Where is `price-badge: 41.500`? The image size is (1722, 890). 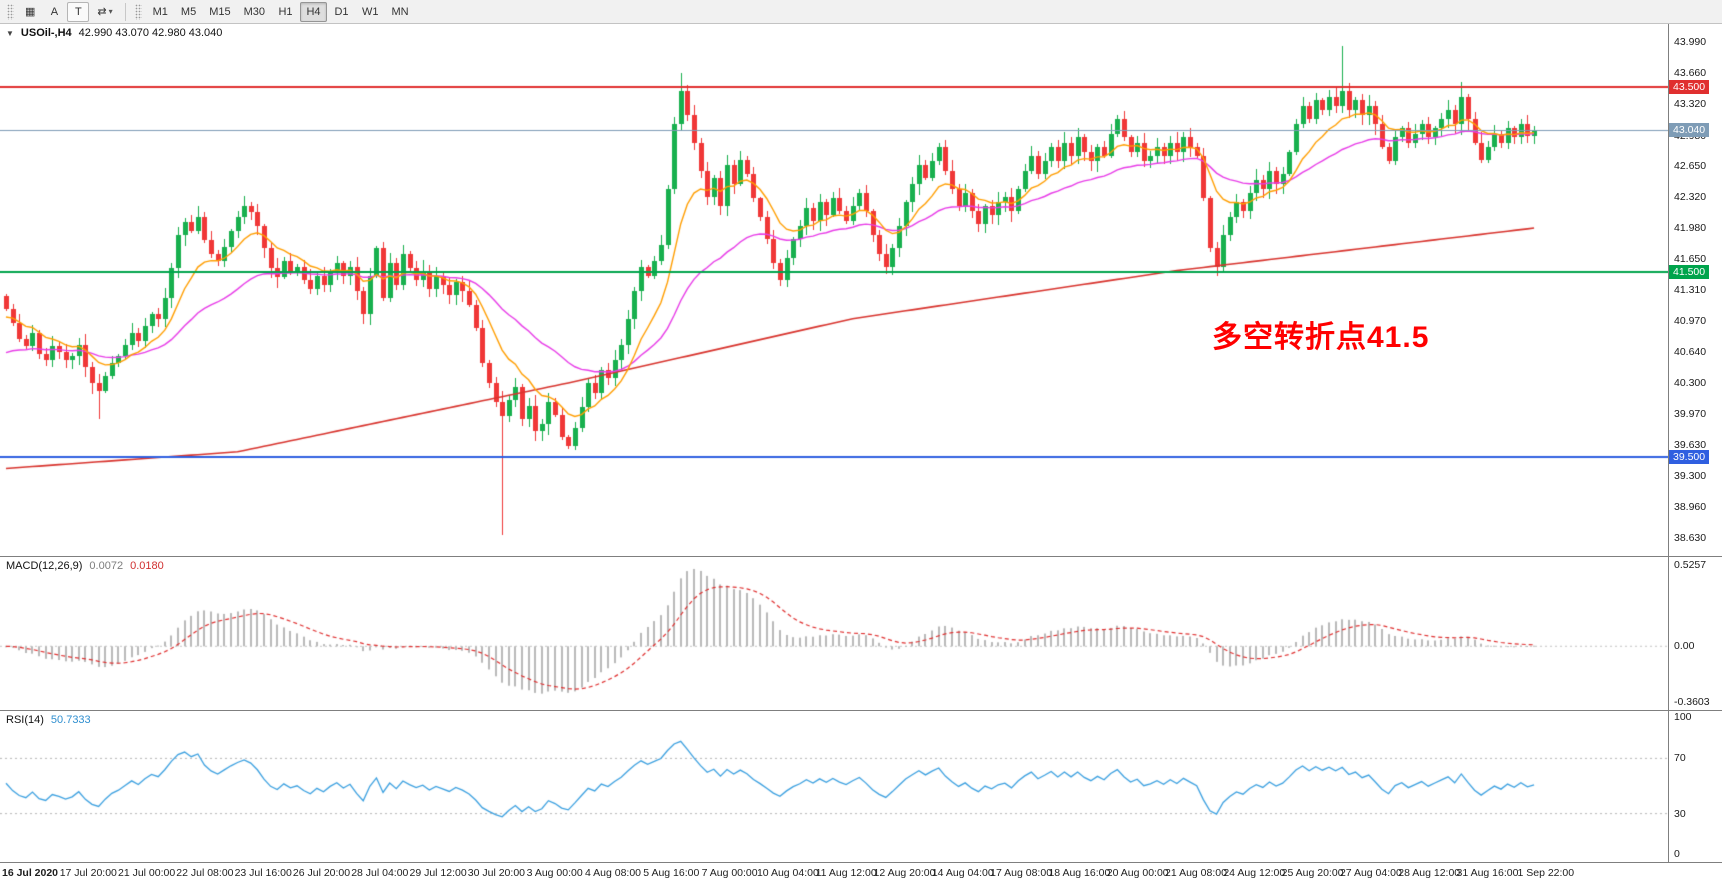 price-badge: 41.500 is located at coordinates (1689, 272).